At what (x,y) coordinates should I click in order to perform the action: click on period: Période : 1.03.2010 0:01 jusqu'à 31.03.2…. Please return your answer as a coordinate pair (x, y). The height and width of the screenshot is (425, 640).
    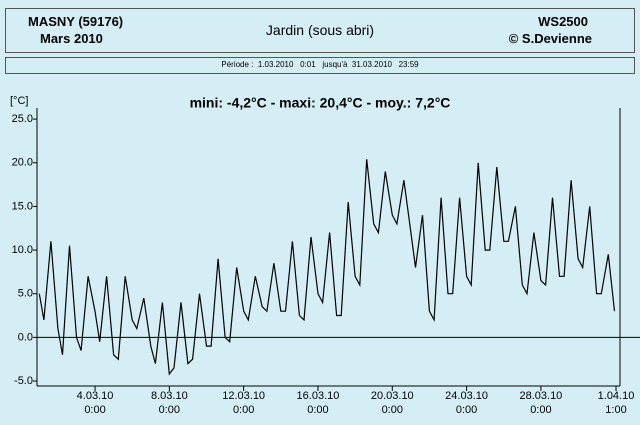
    Looking at the image, I should click on (320, 64).